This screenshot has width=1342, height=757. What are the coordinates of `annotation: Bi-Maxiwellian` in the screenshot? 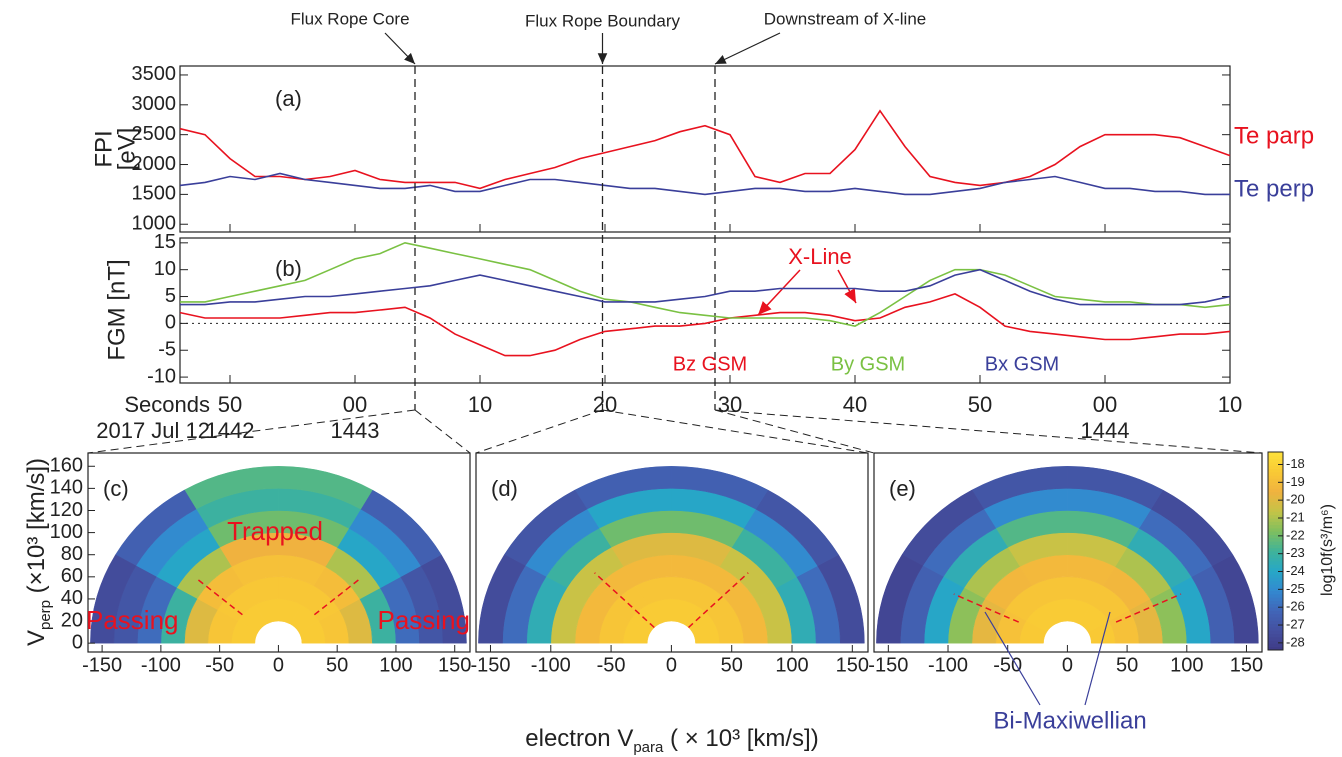 It's located at (1069, 720).